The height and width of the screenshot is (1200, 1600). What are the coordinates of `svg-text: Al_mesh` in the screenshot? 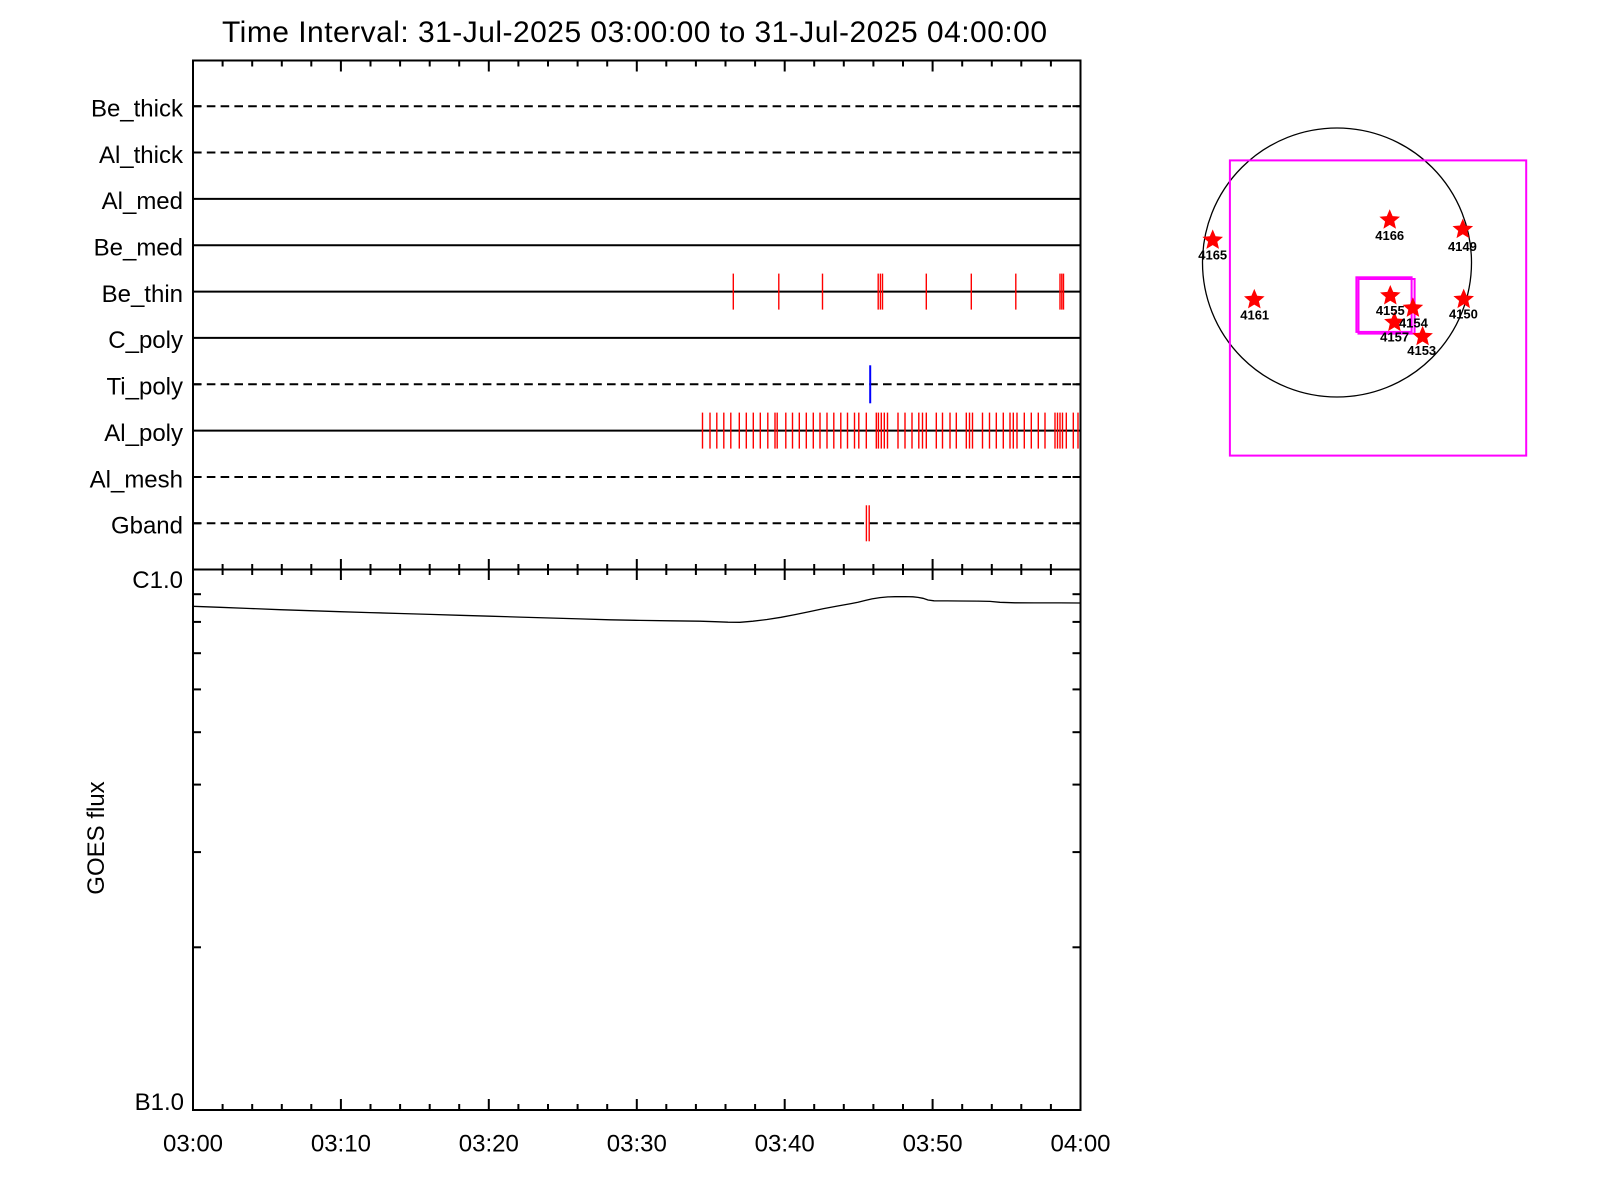 It's located at (136, 479).